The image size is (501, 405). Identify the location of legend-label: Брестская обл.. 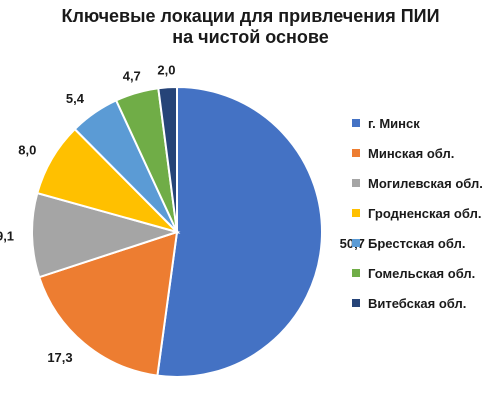
(417, 243).